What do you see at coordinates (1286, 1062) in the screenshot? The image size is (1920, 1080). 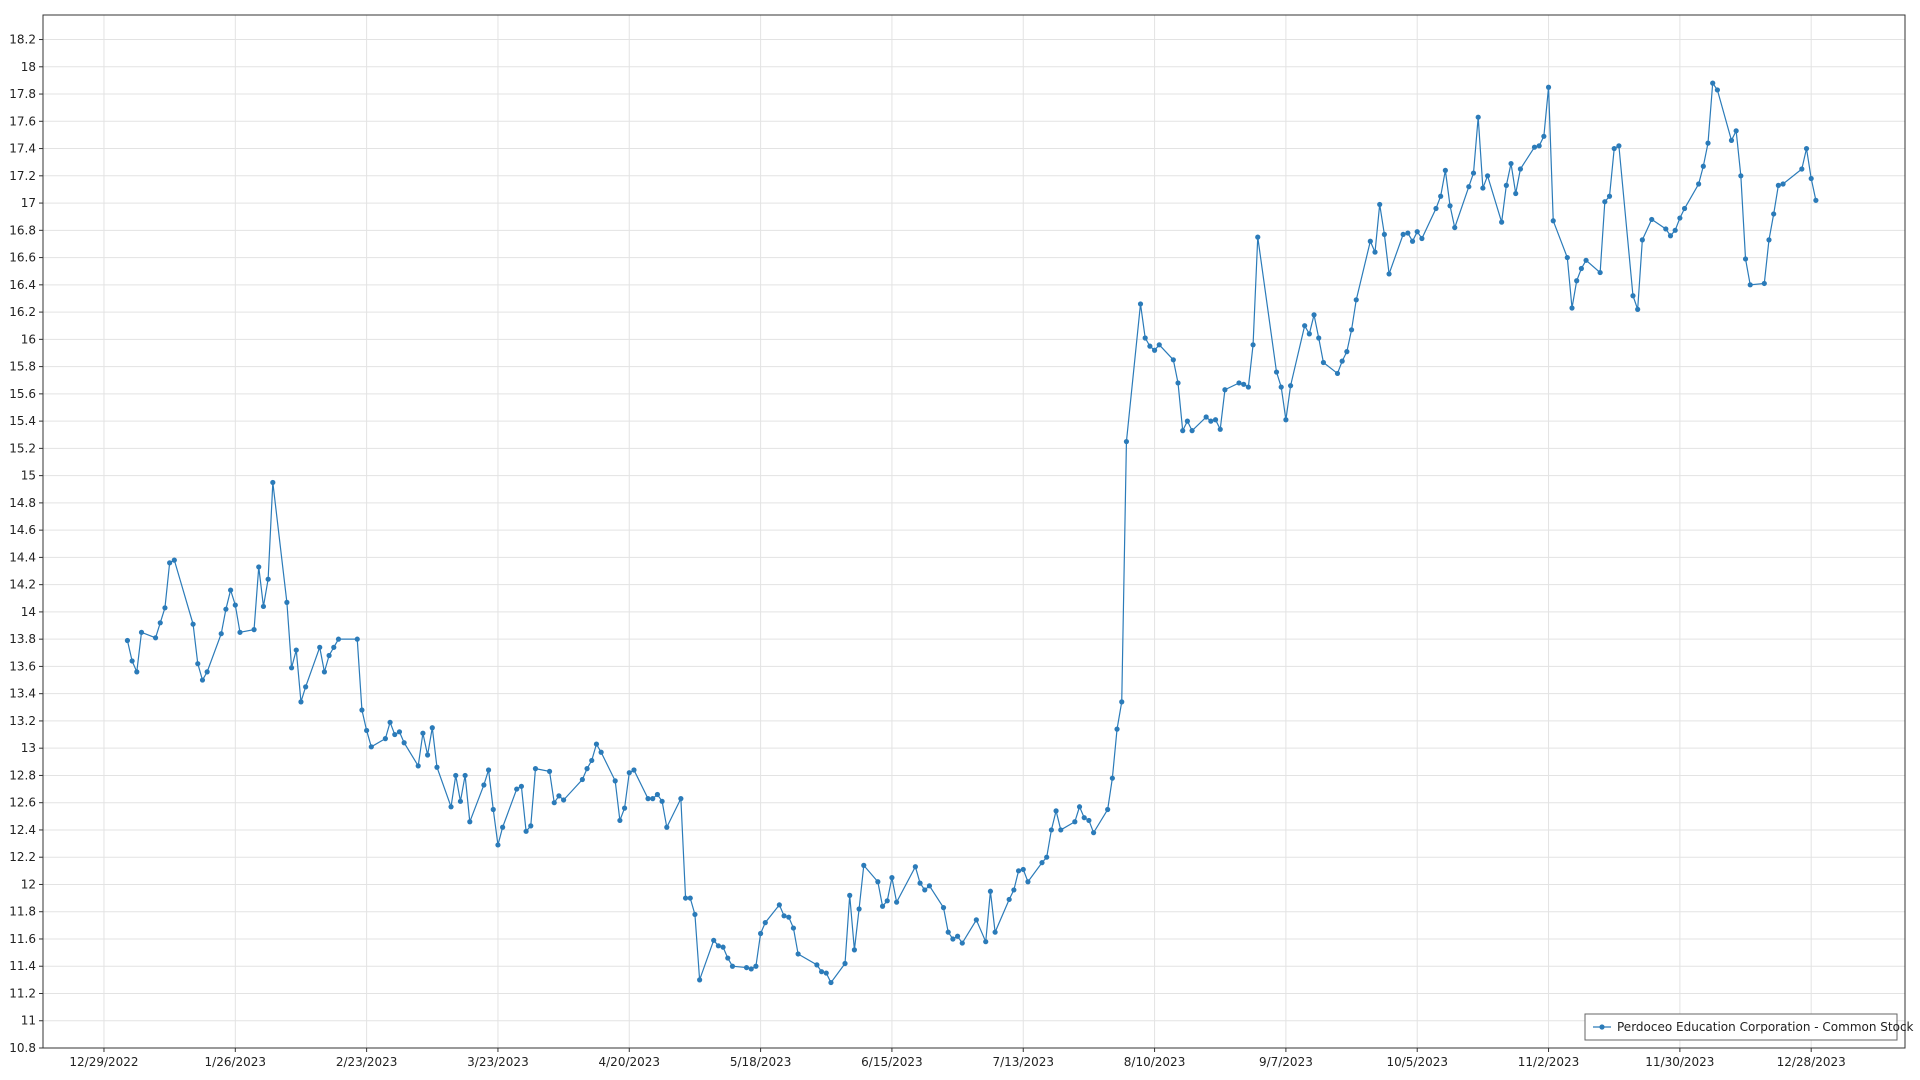 I see `x-tick-label: 9/7/2023` at bounding box center [1286, 1062].